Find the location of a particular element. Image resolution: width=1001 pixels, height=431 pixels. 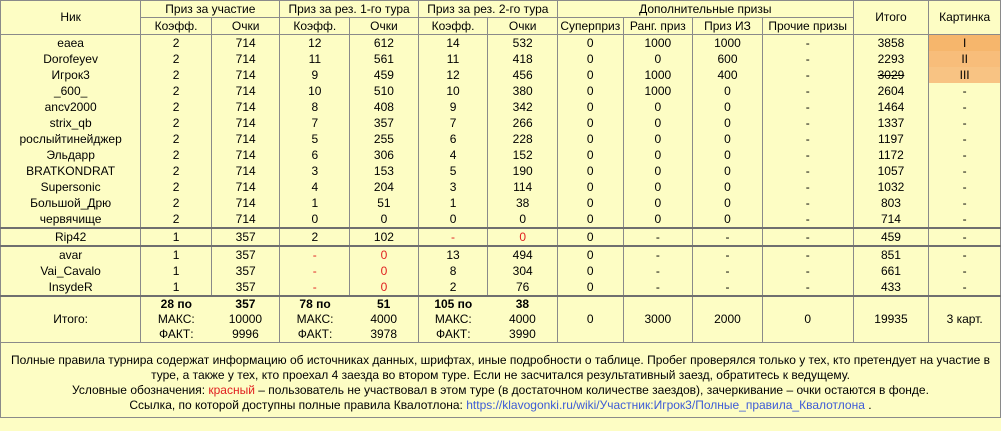

header-superprize: Суперприз is located at coordinates (590, 26).